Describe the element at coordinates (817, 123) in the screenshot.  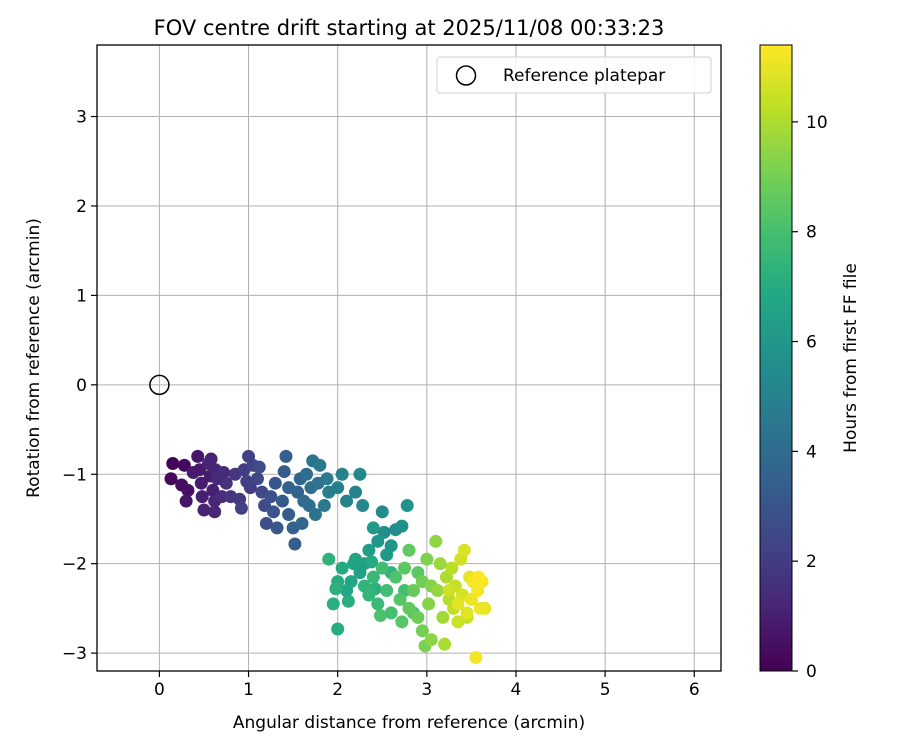
I see `colorbar-tick-label: 10` at that location.